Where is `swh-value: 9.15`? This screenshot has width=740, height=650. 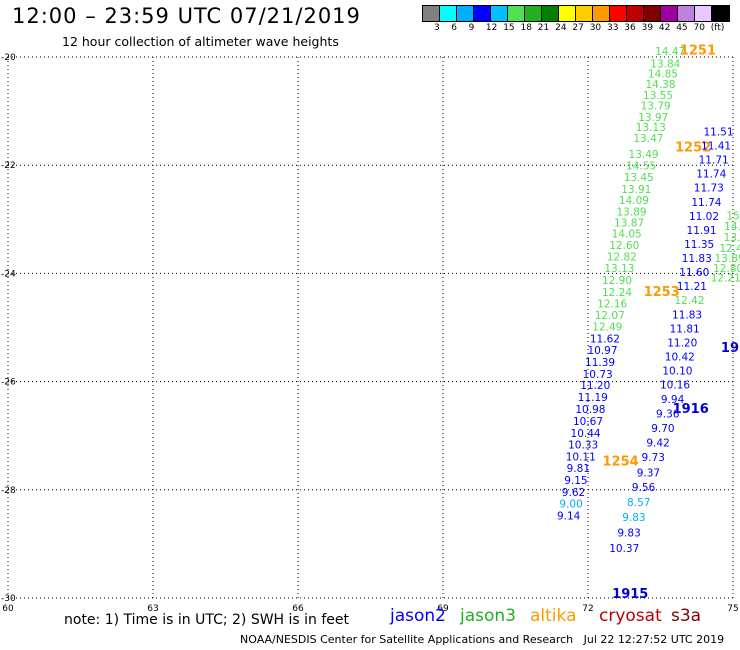
swh-value: 9.15 is located at coordinates (575, 481).